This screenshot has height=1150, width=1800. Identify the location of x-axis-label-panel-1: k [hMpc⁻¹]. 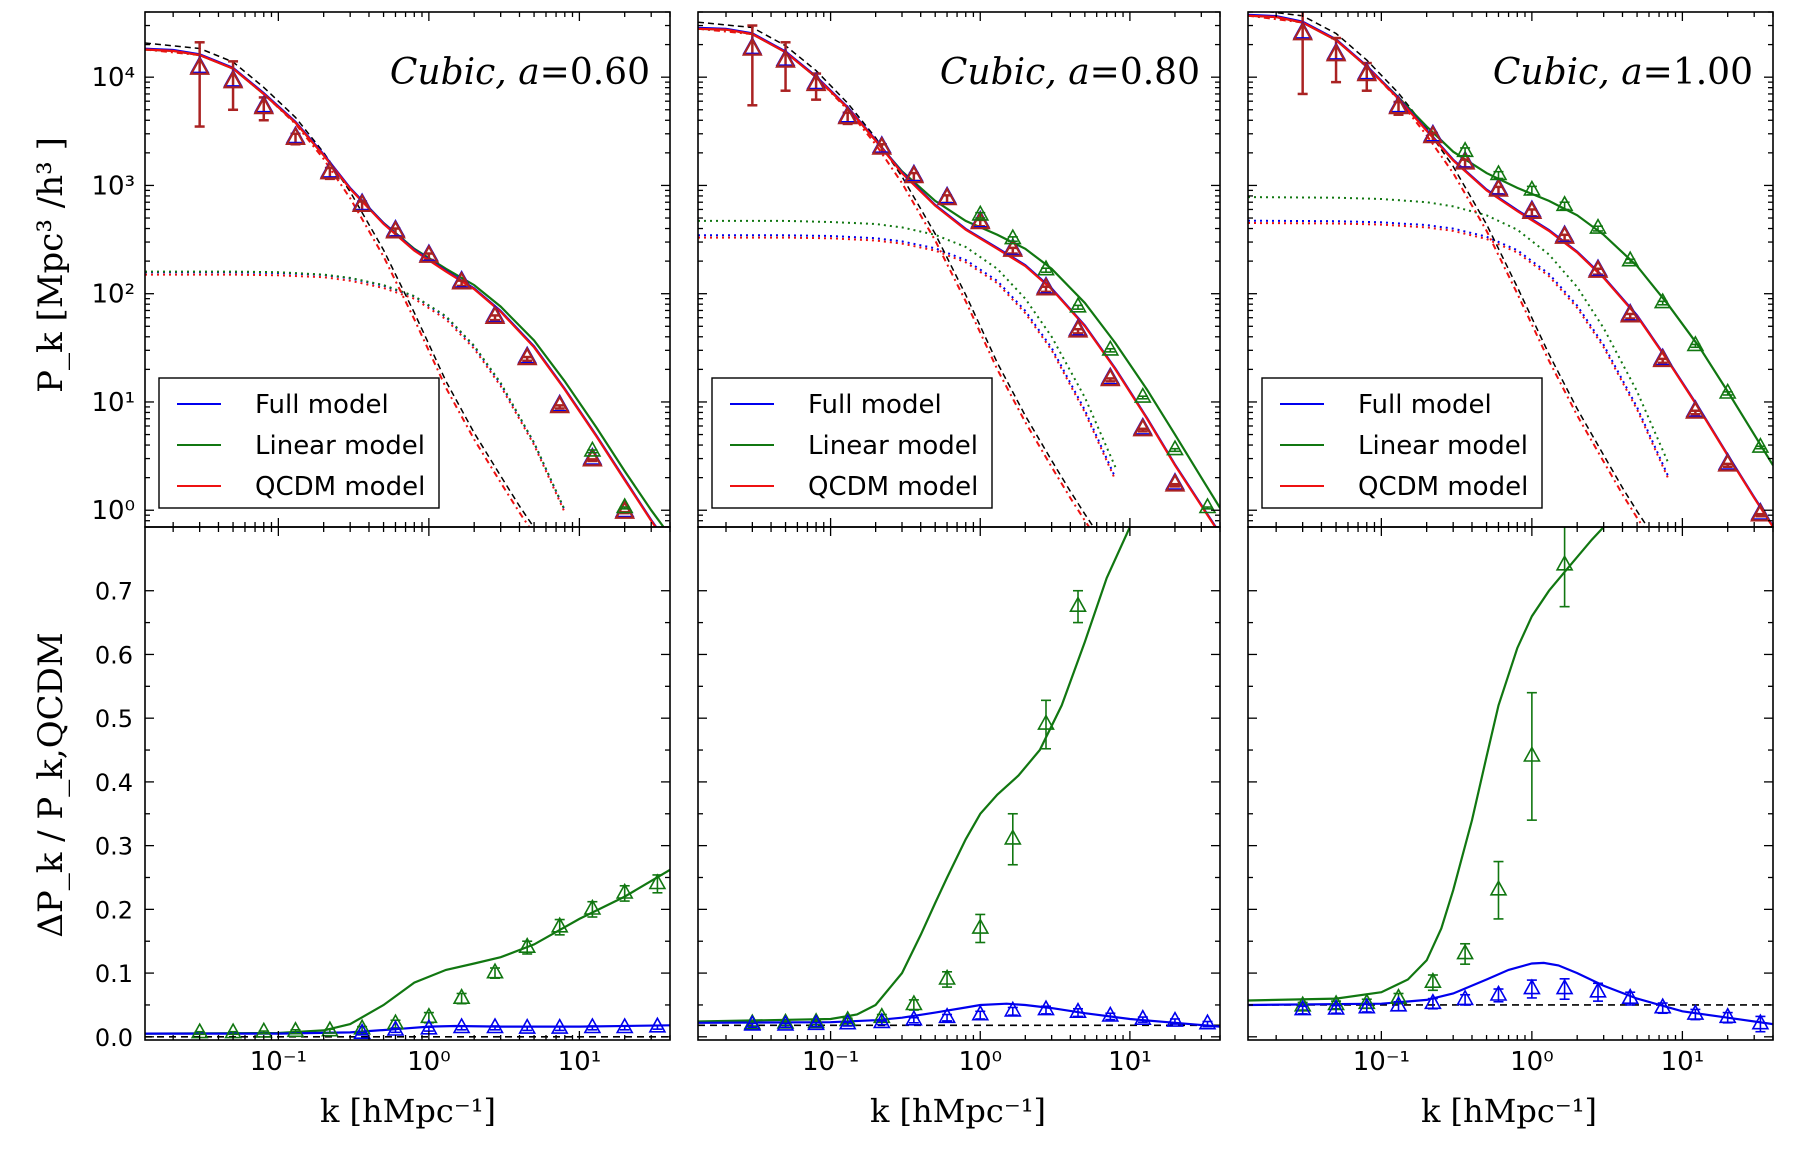
(408, 1111).